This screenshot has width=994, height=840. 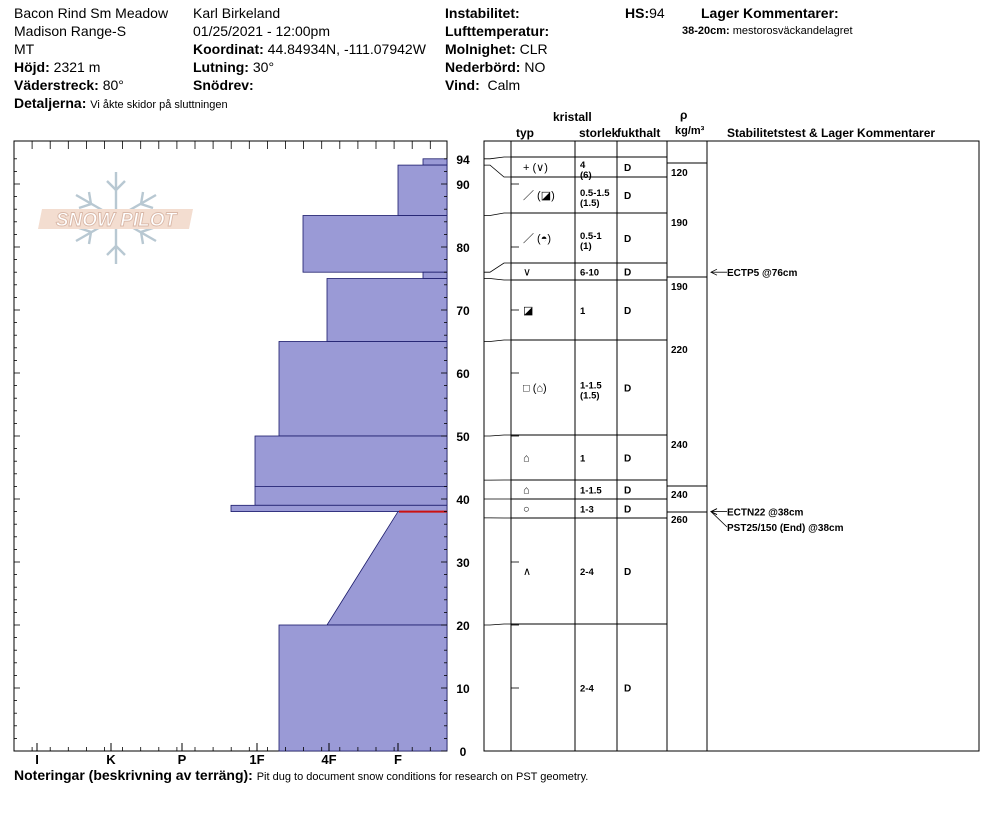 What do you see at coordinates (497, 31) in the screenshot?
I see `airtemp-label: Lufttemperatur:` at bounding box center [497, 31].